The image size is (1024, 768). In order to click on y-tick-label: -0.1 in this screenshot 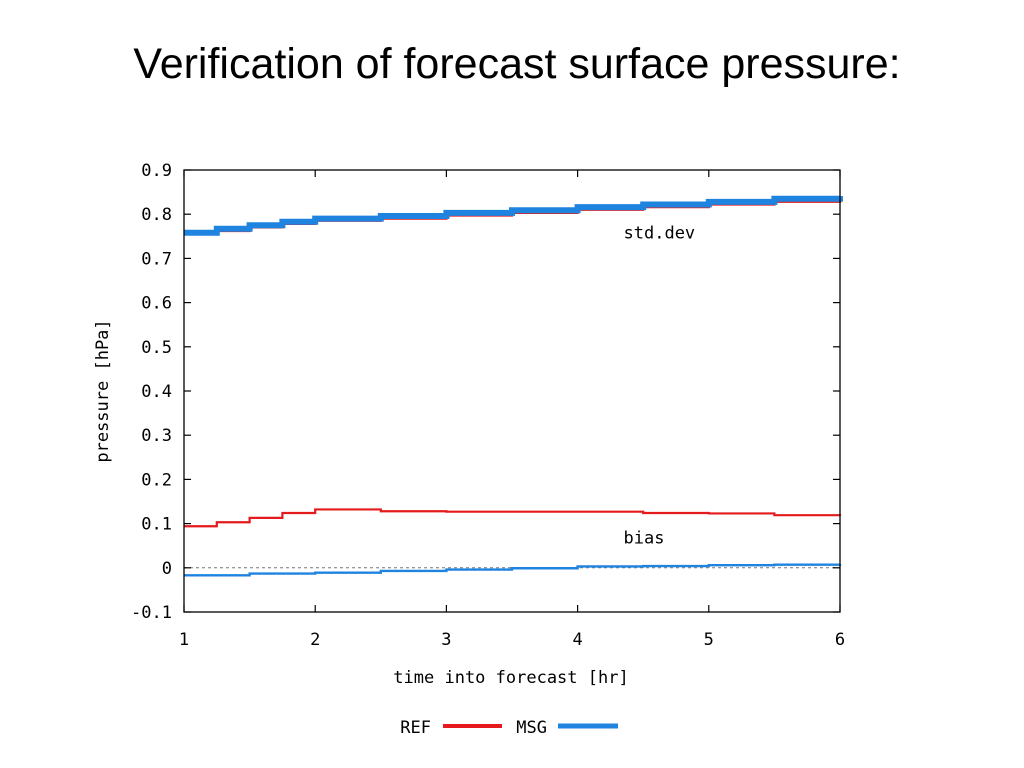, I will do `click(151, 613)`.